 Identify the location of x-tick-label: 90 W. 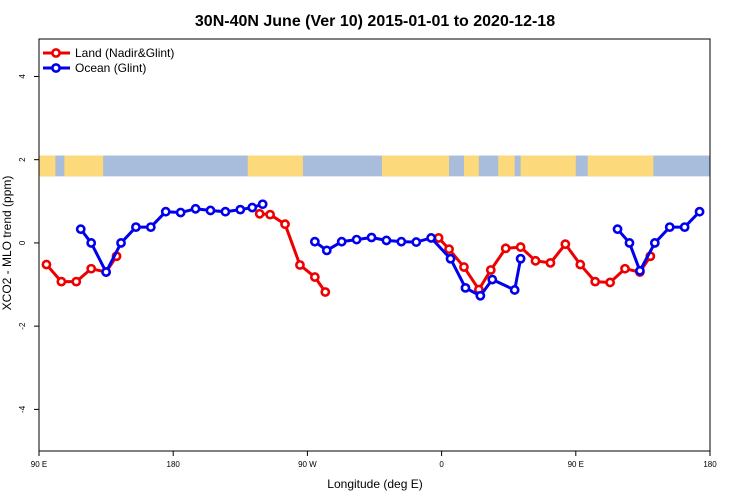
(307, 464).